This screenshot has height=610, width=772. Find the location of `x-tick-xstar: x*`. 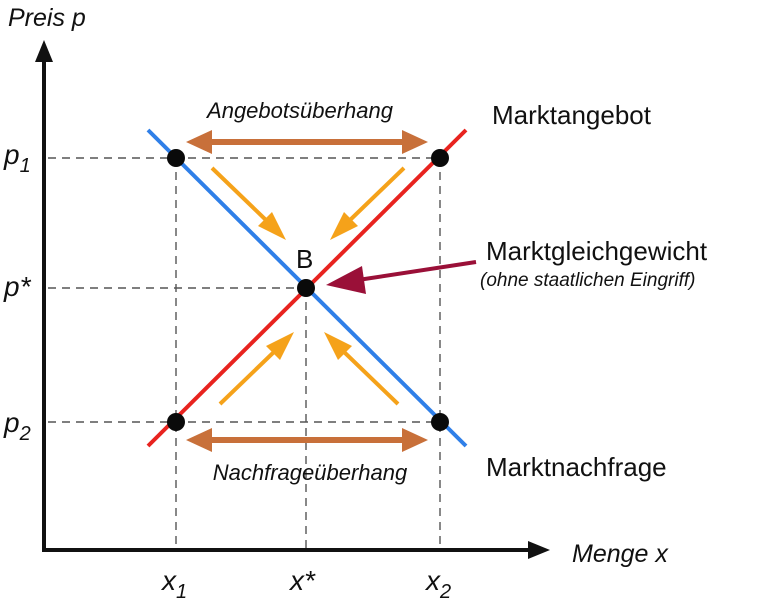

x-tick-xstar: x* is located at coordinates (302, 580).